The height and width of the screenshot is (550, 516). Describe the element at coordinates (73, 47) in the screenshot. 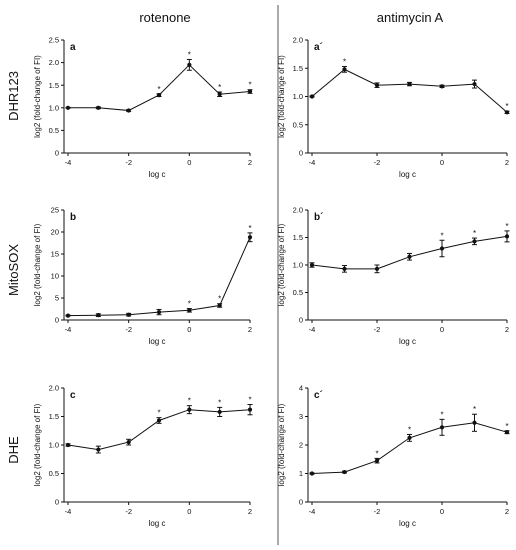

I see `panel-label: a` at that location.